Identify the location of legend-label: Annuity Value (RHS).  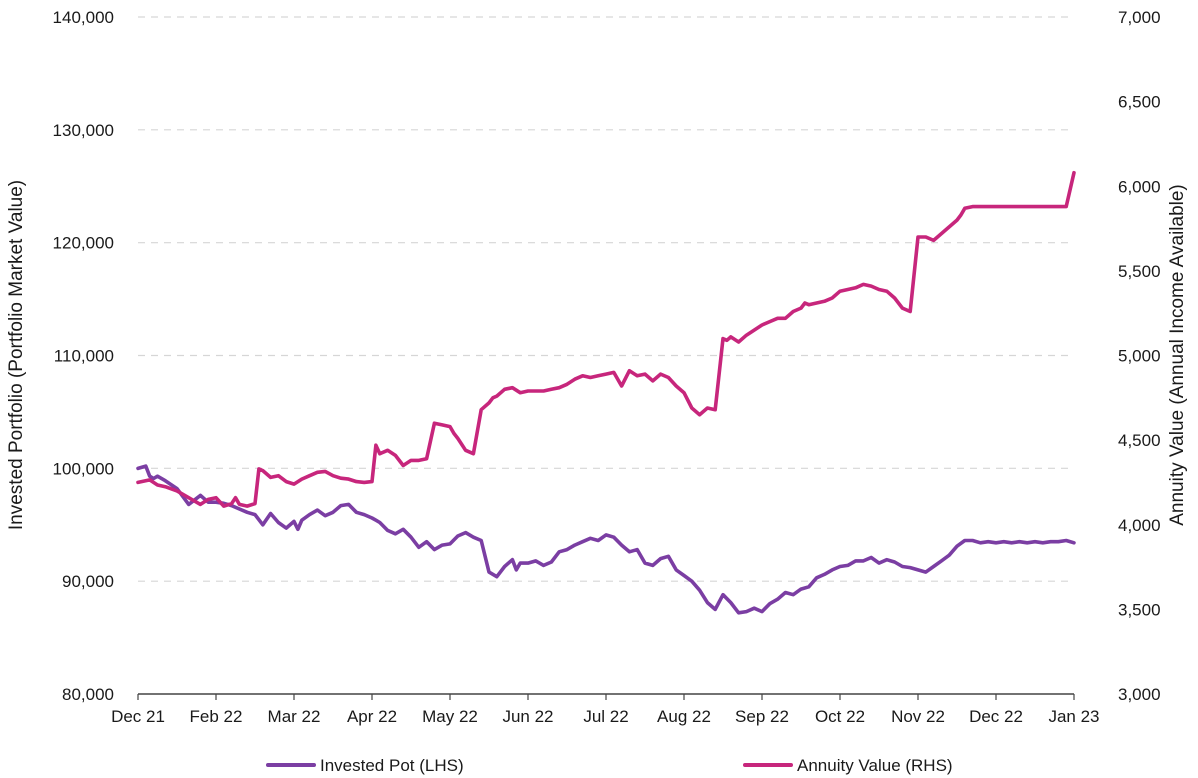
(875, 765).